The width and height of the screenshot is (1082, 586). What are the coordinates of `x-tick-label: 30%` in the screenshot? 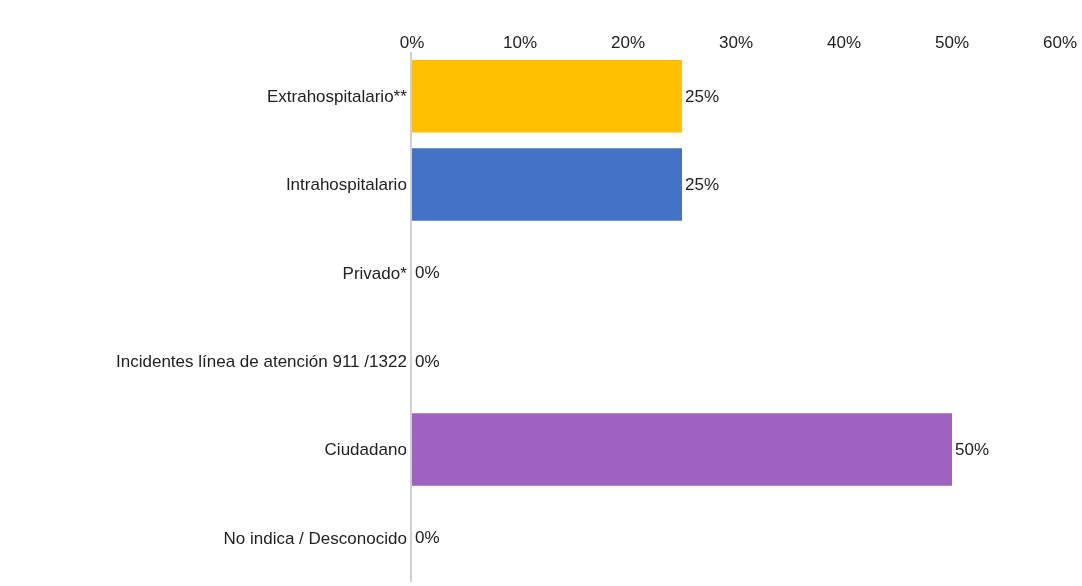 It's located at (736, 42).